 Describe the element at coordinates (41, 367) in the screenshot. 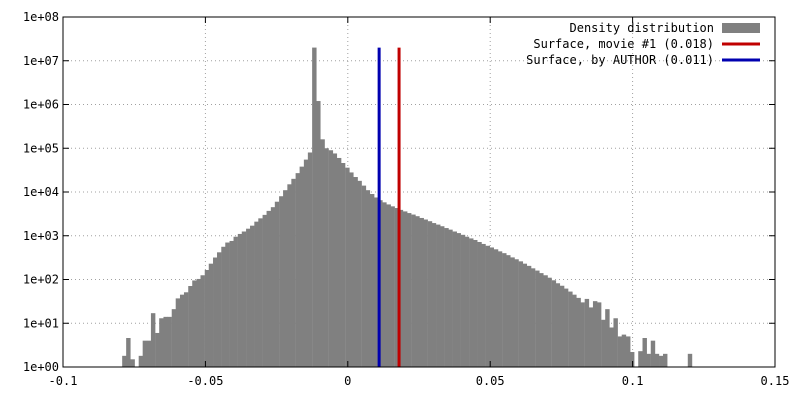

I see `y-tick-label: 1e+00` at that location.